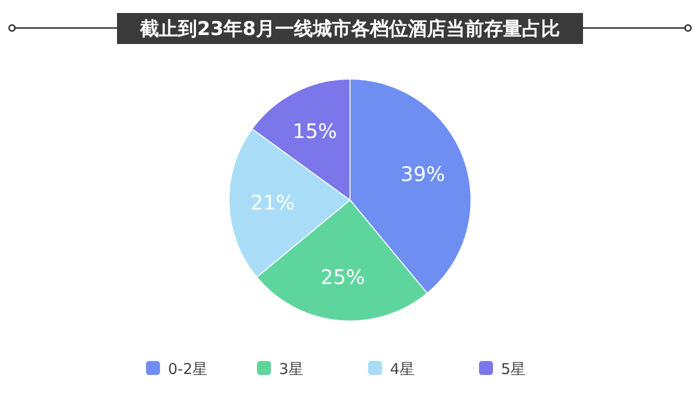 The image size is (700, 399). I want to click on legend-label: 0-2星, so click(188, 369).